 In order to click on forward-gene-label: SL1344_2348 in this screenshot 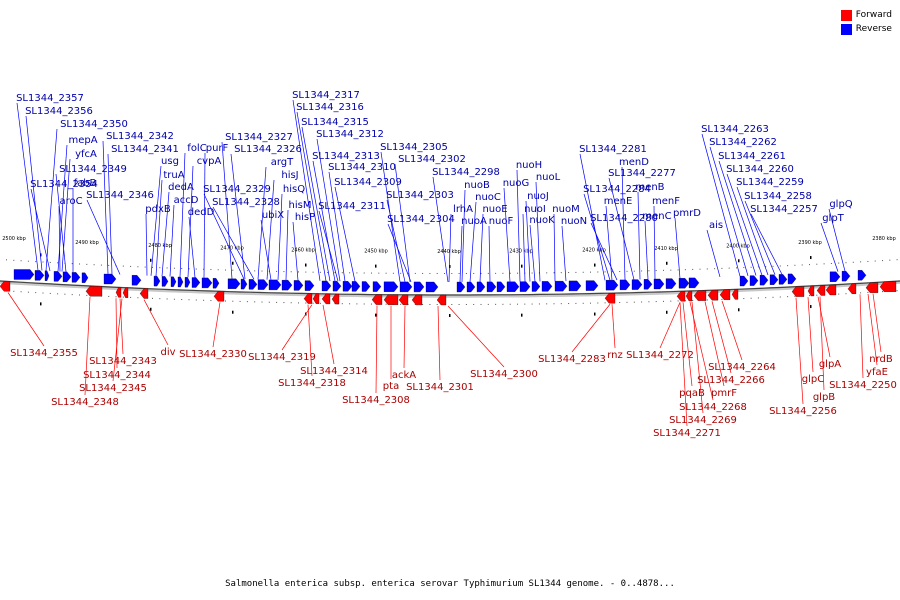, I will do `click(85, 402)`.